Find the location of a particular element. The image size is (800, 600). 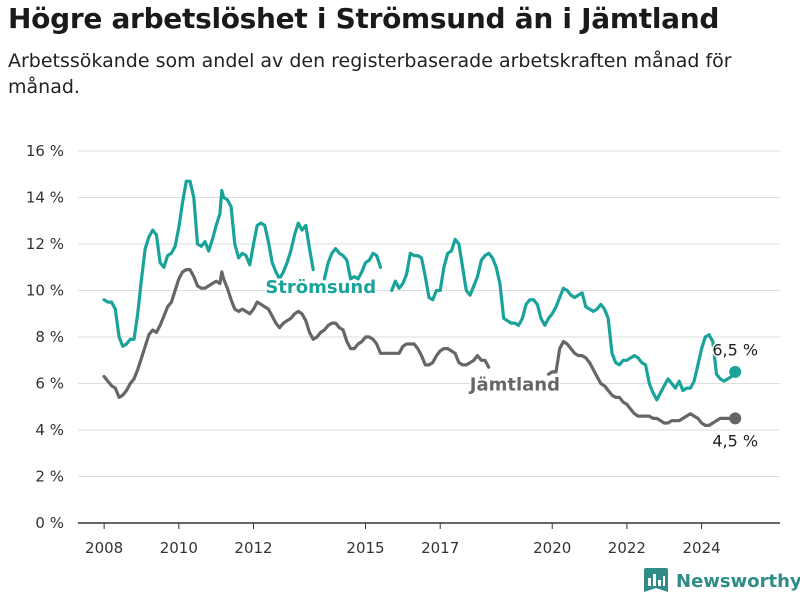

y-tick-label: 12 % is located at coordinates (45, 244).